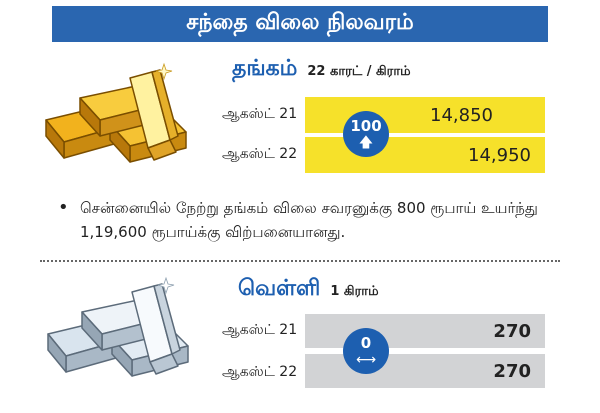 This screenshot has height=413, width=600. I want to click on gold-section-title: தங்கம் 22 காரட் / கிராம், so click(321, 70).